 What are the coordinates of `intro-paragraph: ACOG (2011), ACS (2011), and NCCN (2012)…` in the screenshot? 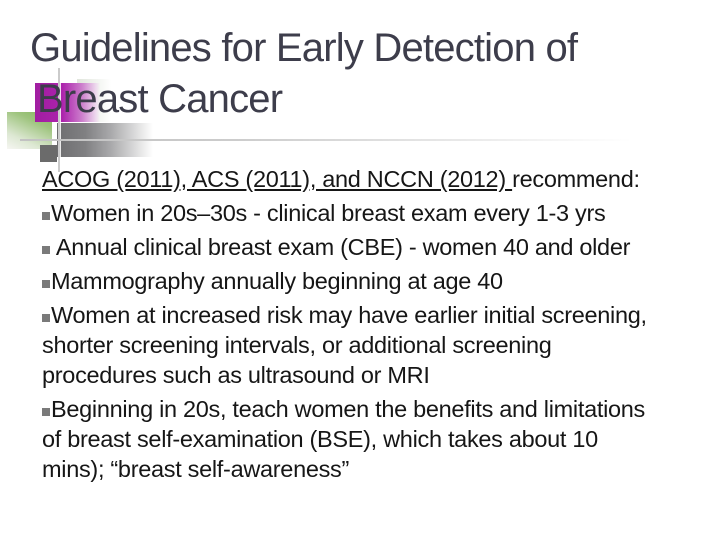 It's located at (374, 179).